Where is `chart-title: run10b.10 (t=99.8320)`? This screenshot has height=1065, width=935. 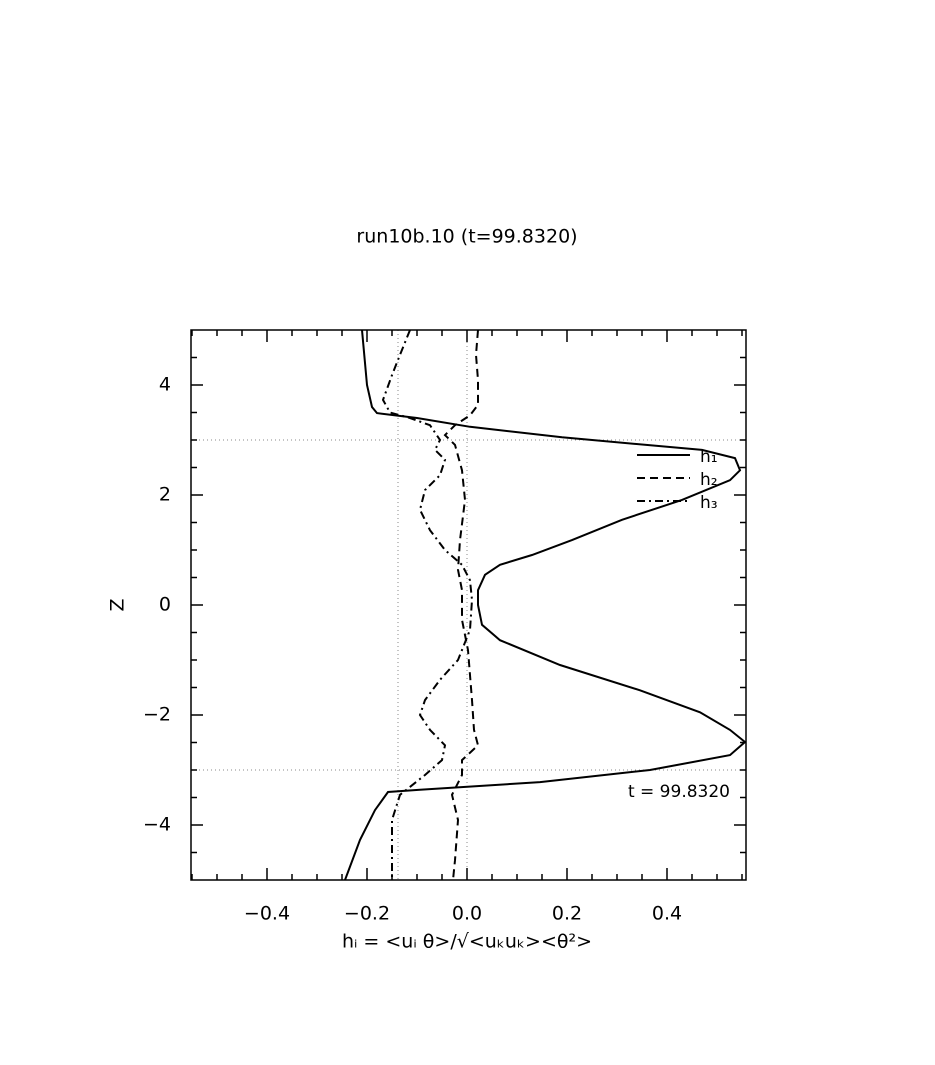 chart-title: run10b.10 (t=99.8320) is located at coordinates (466, 237).